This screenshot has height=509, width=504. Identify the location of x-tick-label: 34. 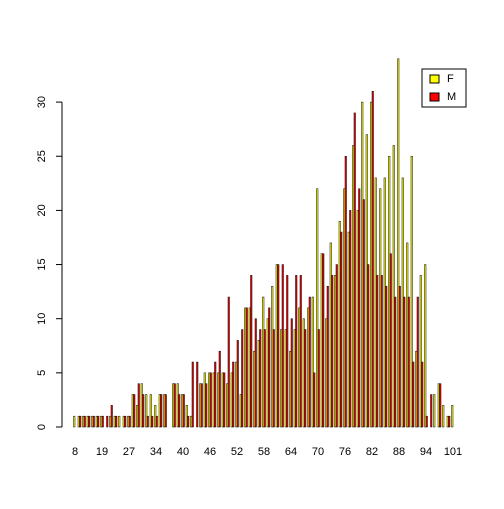
(156, 452).